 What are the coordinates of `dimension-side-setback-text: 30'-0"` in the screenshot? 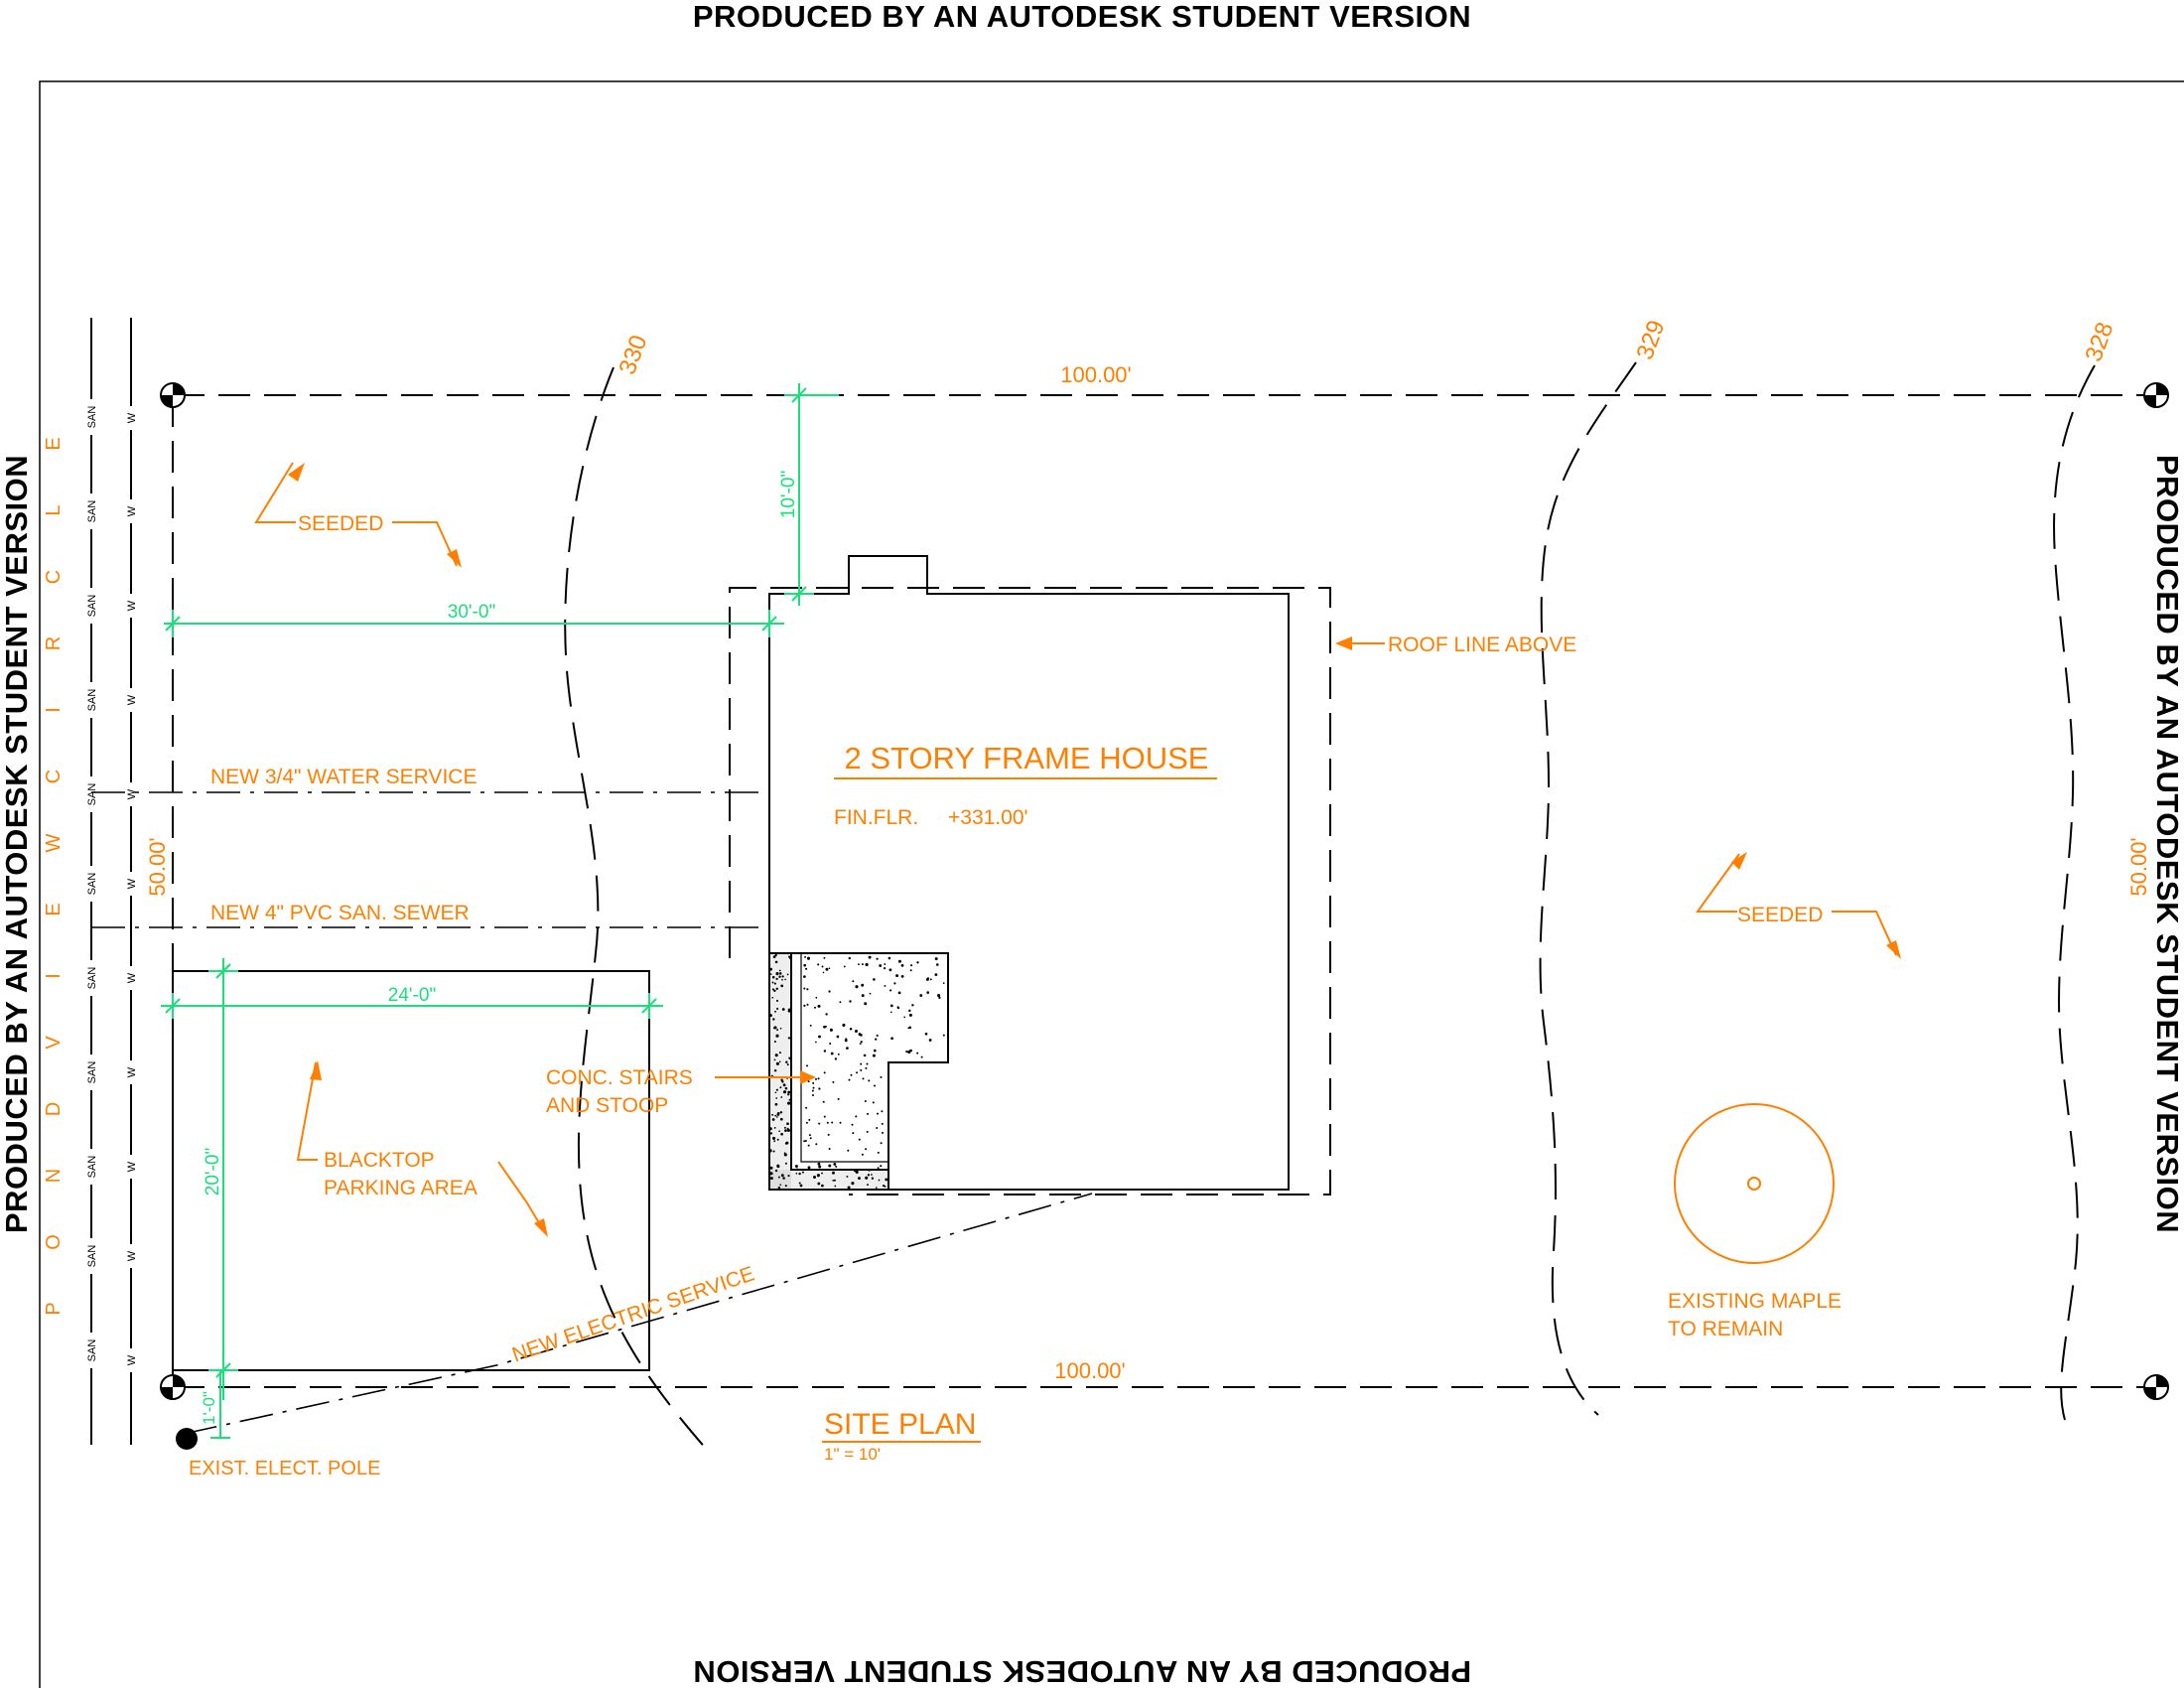 It's located at (471, 612).